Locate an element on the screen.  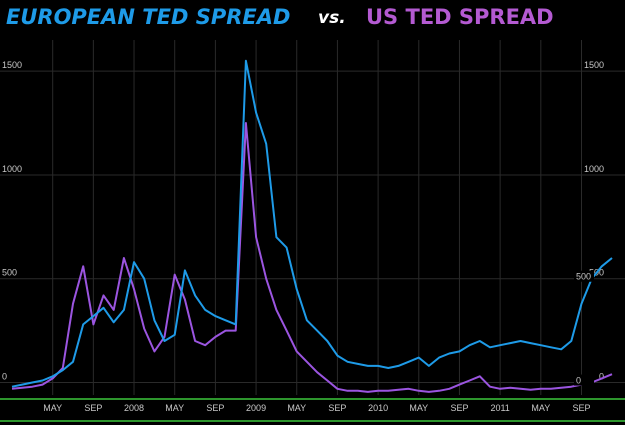
last-value-labels: 500 0 is located at coordinates (584, 328).